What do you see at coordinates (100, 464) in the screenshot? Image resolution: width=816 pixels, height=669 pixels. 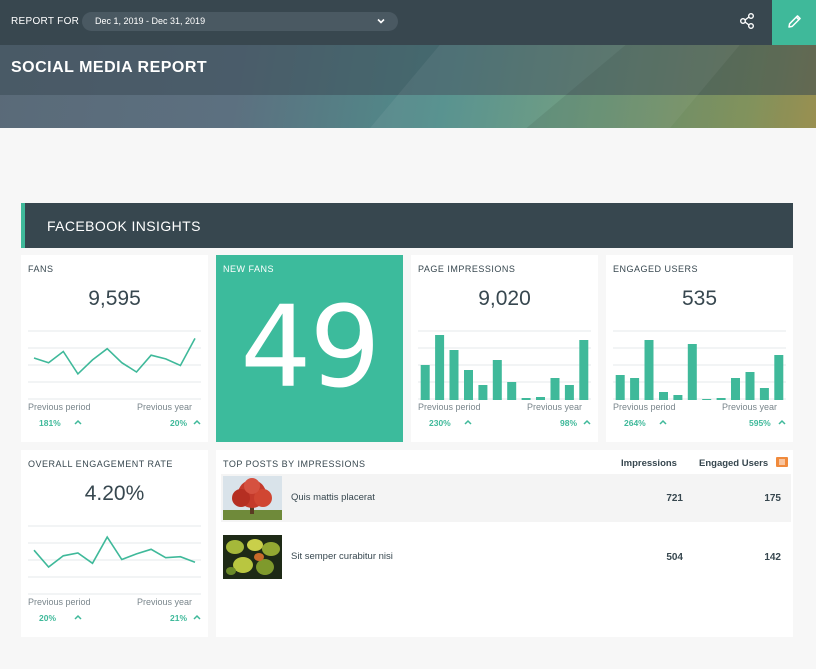 I see `card-label: OVERALL ENGAGEMENT RATE` at bounding box center [100, 464].